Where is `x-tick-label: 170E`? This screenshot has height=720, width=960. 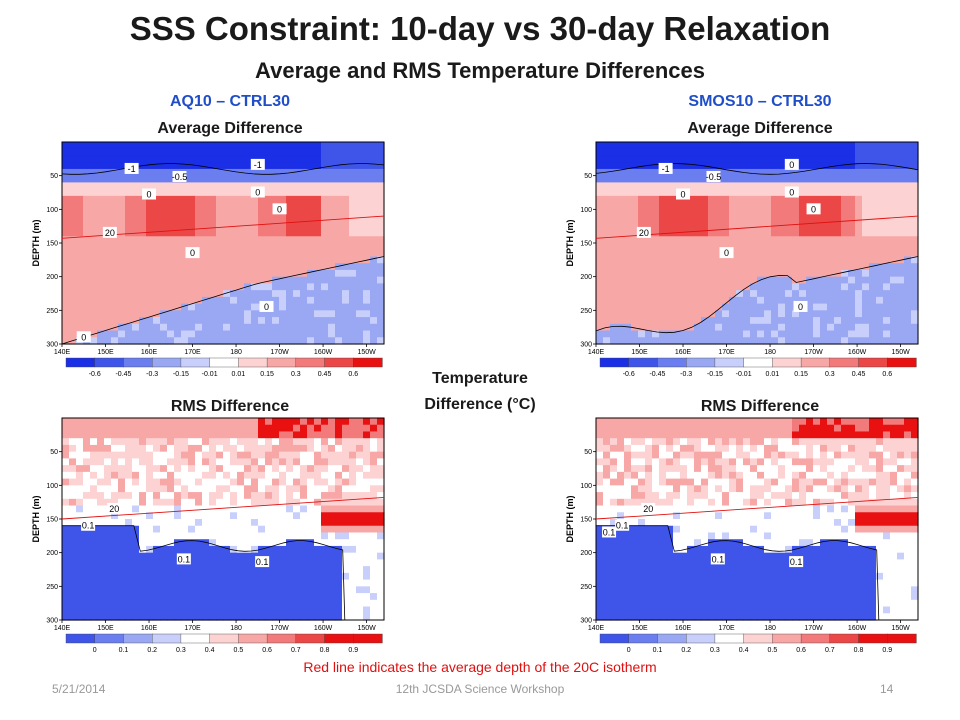 x-tick-label: 170E is located at coordinates (192, 628).